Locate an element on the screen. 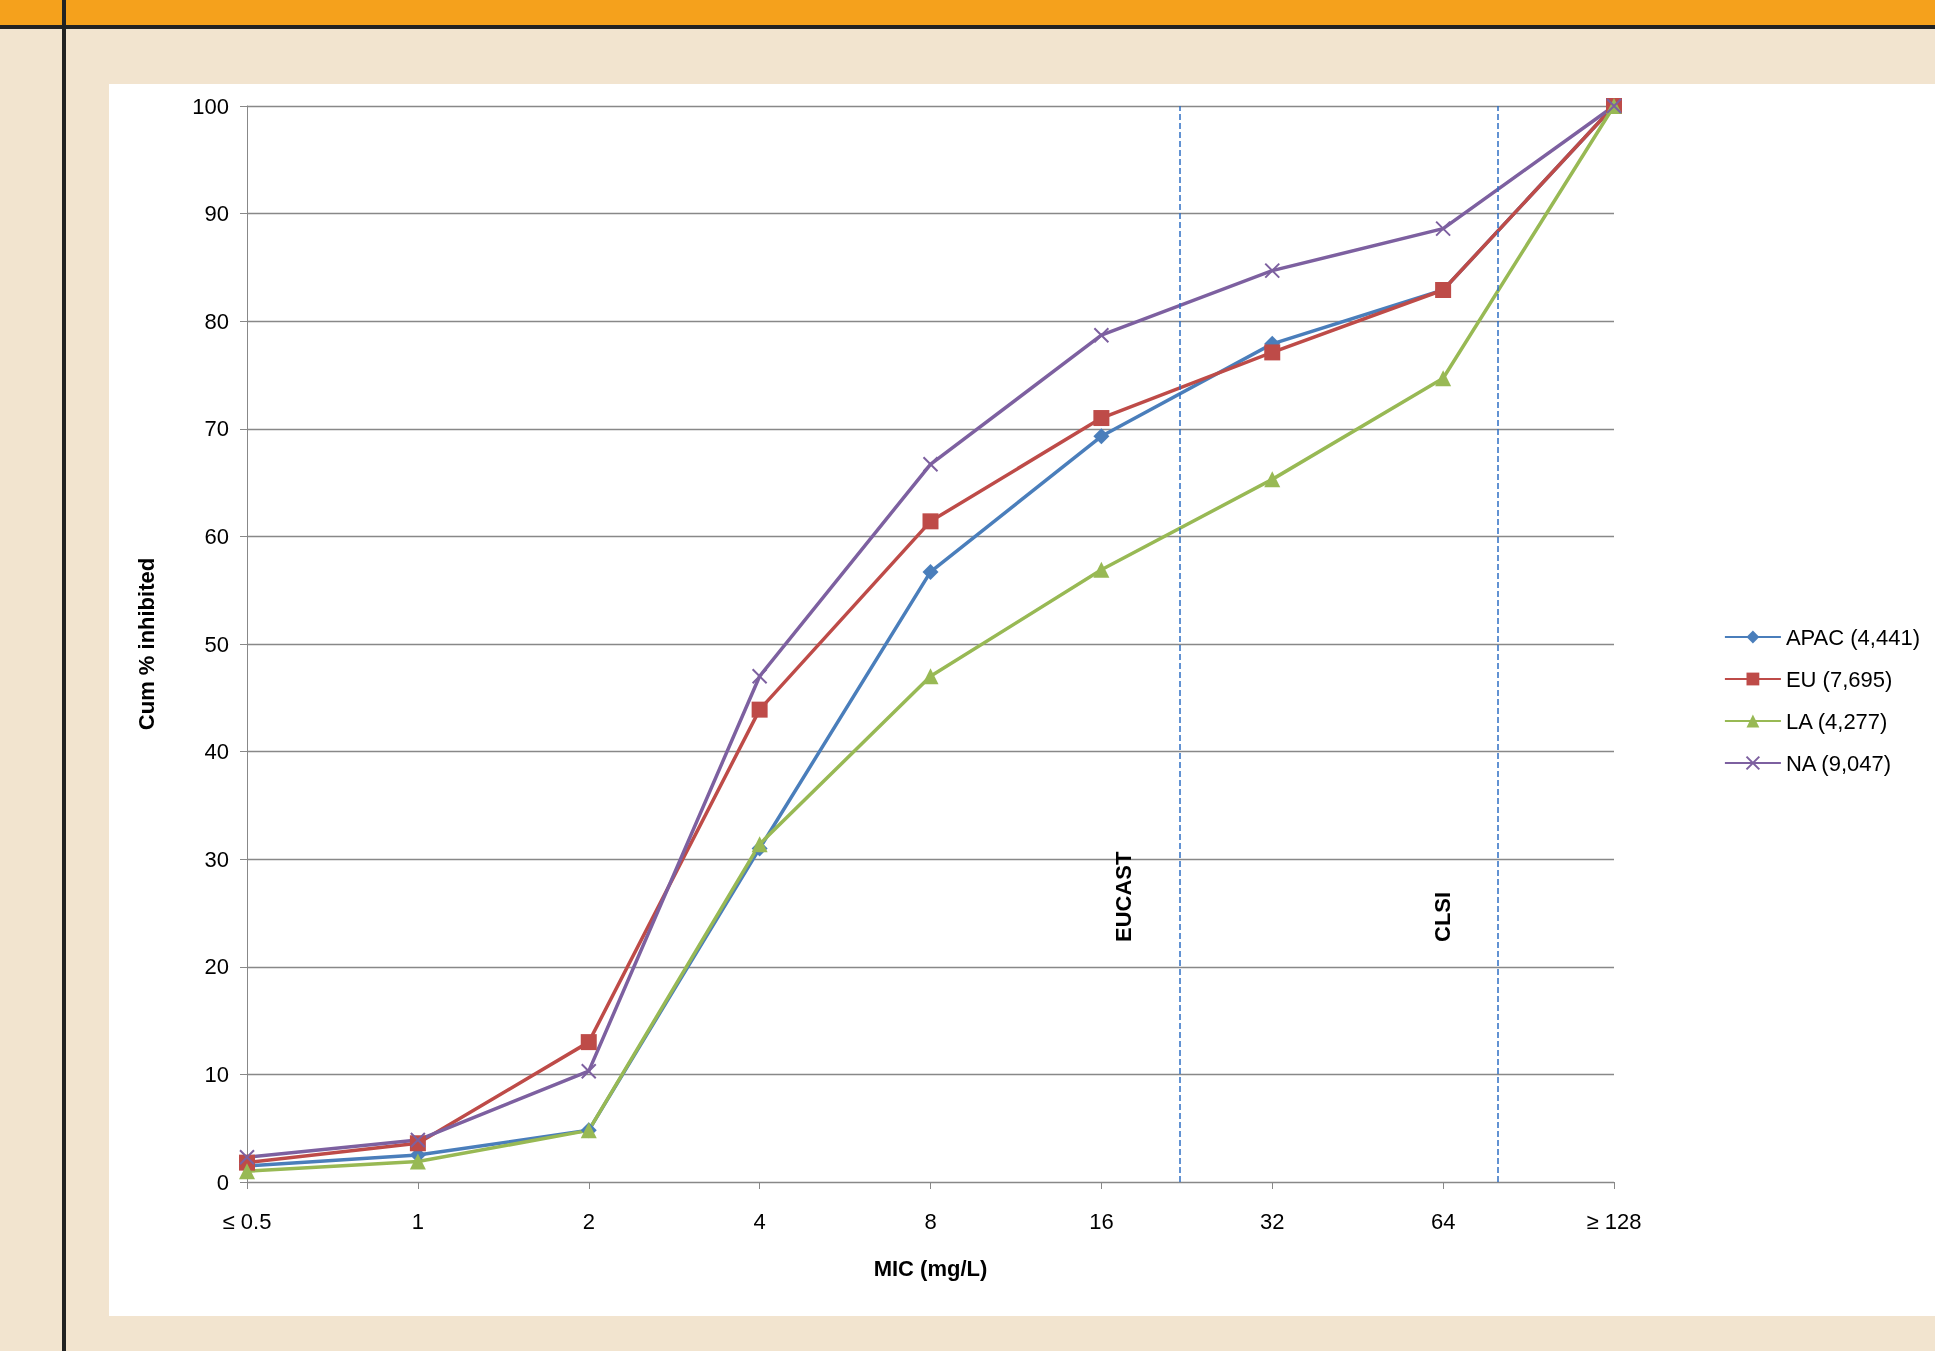  x-axis-title: MIC (mg/L) is located at coordinates (930, 1268).